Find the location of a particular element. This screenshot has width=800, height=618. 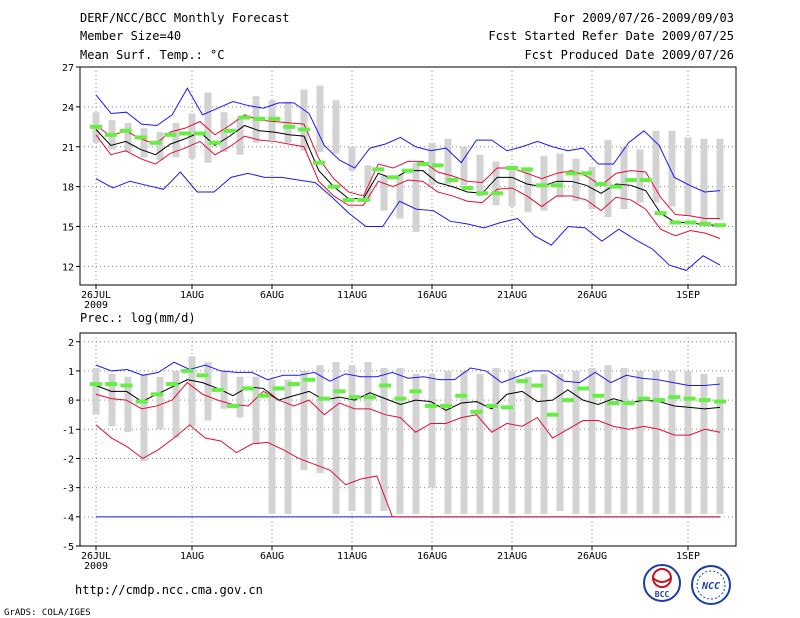

y-tick-label: -2 is located at coordinates (68, 459).